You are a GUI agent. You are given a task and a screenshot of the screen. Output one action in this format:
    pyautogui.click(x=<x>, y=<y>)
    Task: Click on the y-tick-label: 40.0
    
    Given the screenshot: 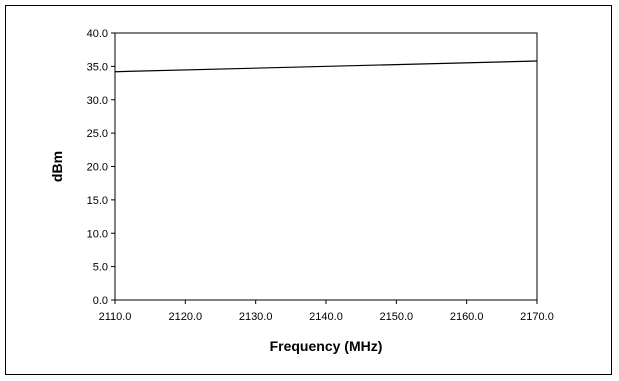 What is the action you would take?
    pyautogui.click(x=97, y=34)
    